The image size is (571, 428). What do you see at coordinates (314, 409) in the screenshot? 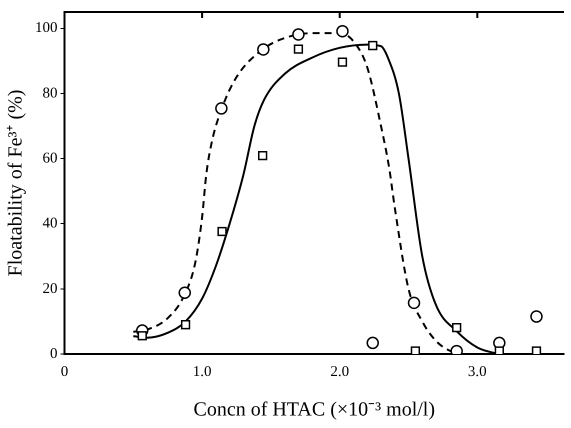
I see `x-axis-title: Concn of HTAC (×10⁻³ mol/l)` at bounding box center [314, 409].